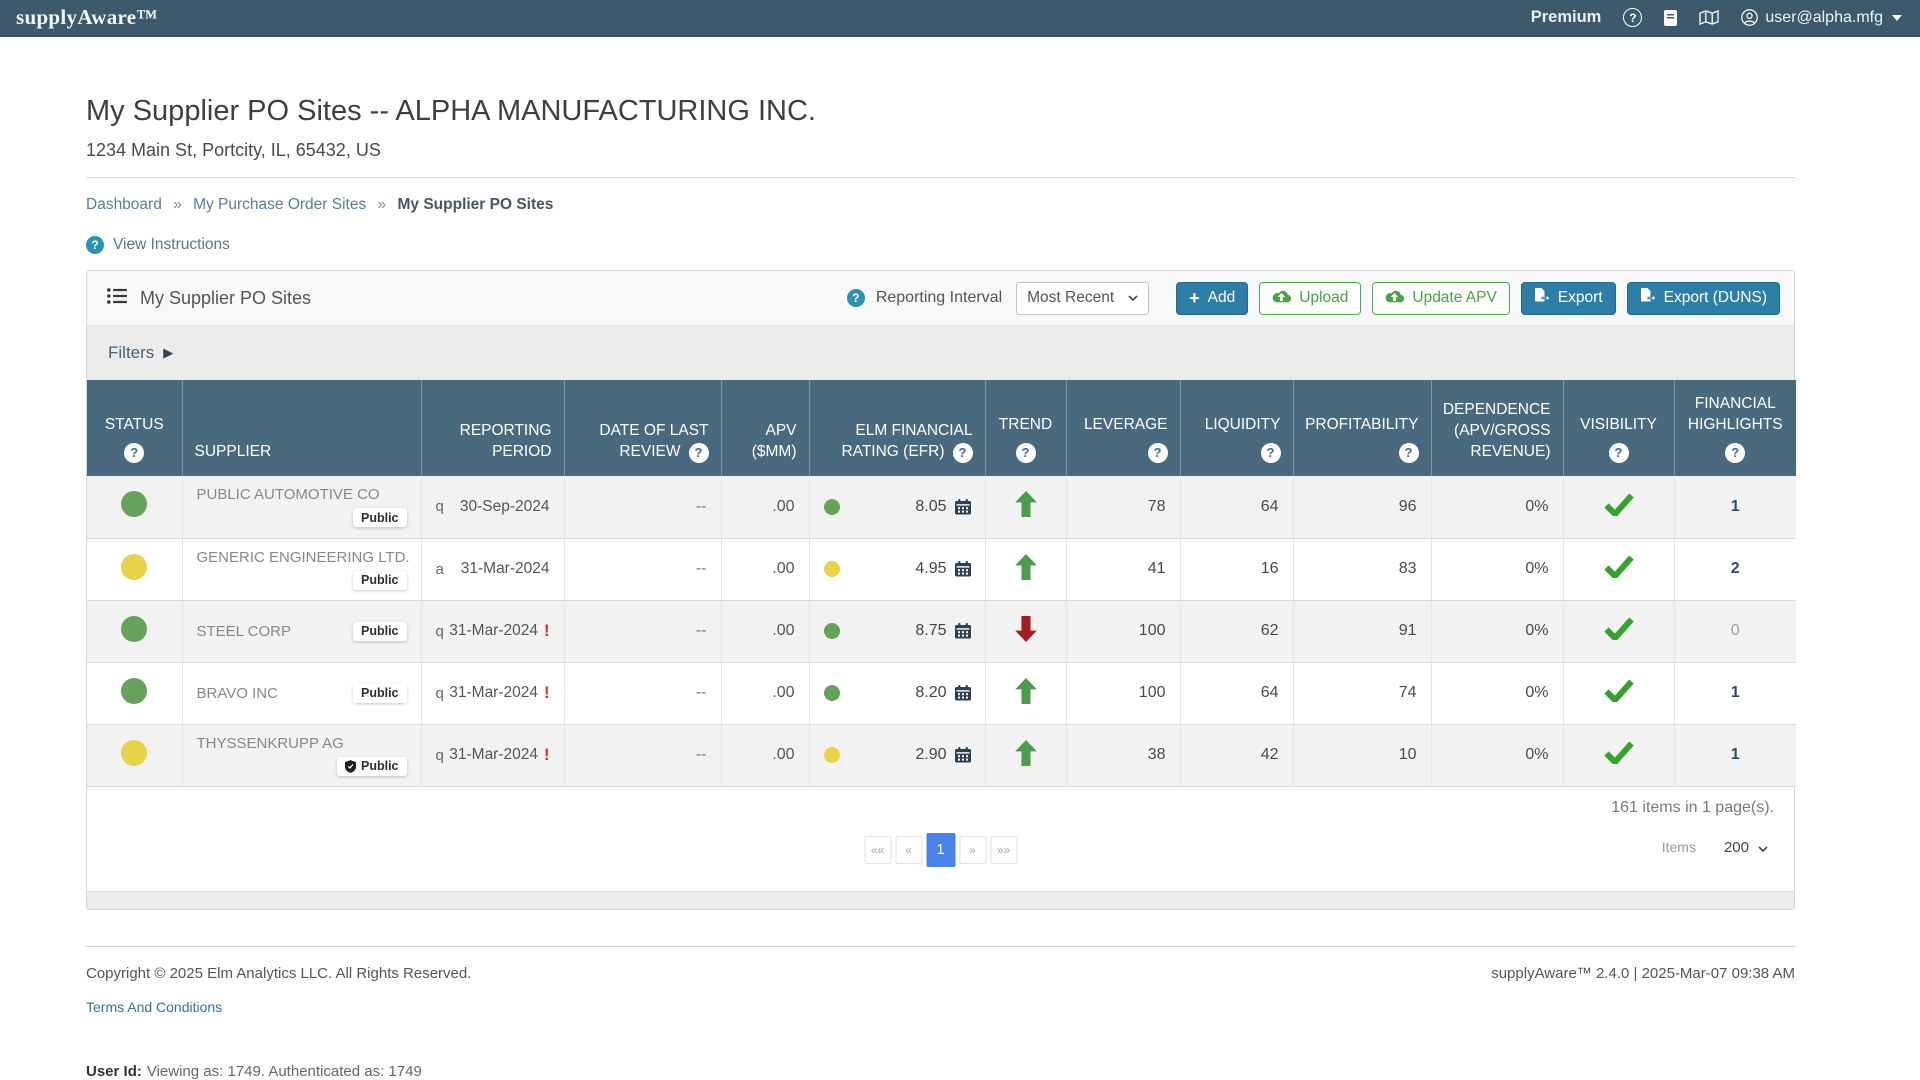 This screenshot has width=1920, height=1080. Describe the element at coordinates (1237, 631) in the screenshot. I see `liquidity-cell: 62` at that location.